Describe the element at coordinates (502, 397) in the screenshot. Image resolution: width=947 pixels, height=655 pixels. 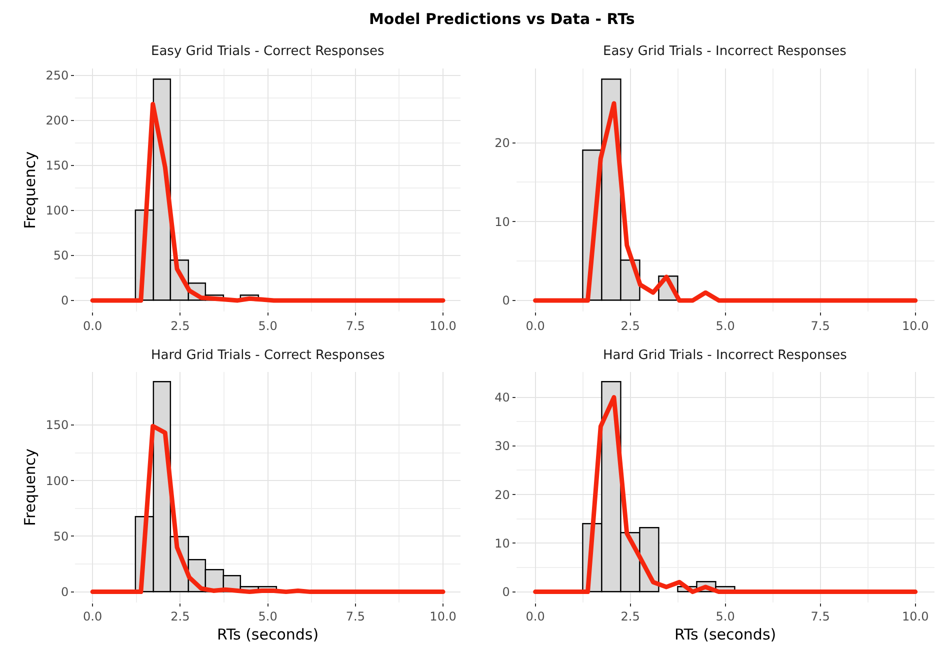
I see `y-tick-label: 40` at that location.